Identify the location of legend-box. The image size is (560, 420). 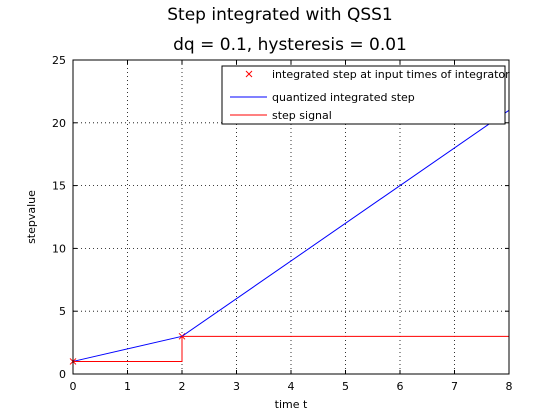
(363, 95).